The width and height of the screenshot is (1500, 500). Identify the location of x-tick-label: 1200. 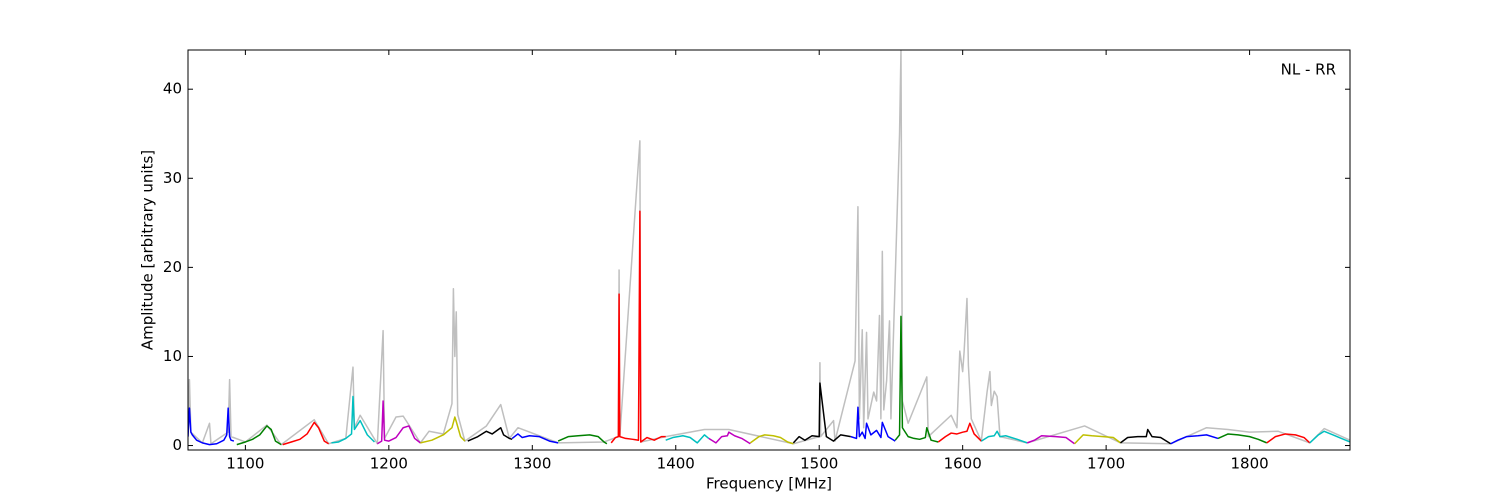
(389, 464).